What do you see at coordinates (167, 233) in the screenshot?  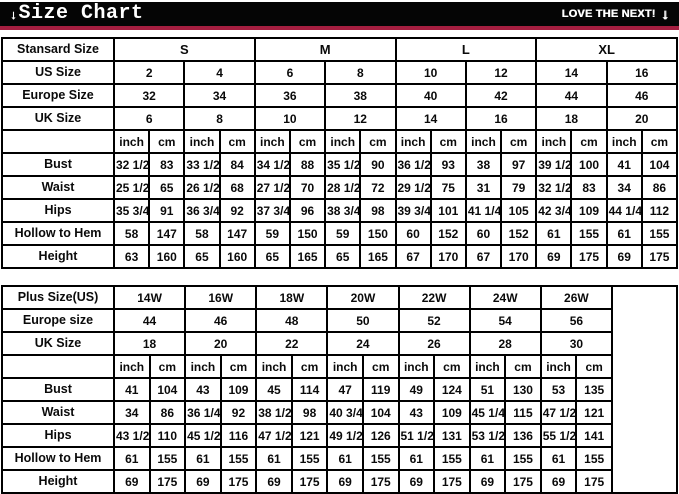 I see `value-cell: 147` at bounding box center [167, 233].